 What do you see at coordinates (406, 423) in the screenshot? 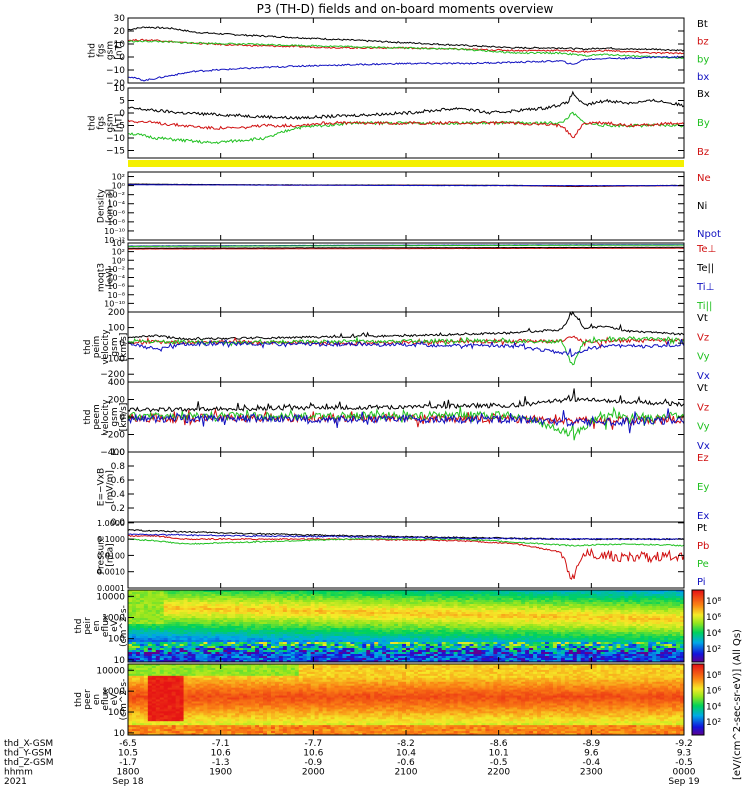
I see `series-line-Vy` at bounding box center [406, 423].